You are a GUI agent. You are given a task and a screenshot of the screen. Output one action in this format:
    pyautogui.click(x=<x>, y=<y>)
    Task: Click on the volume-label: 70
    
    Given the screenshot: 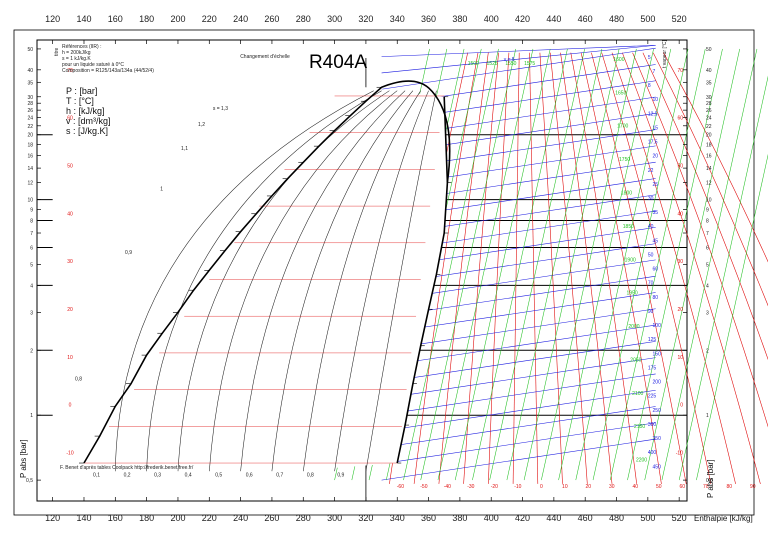 What is the action you would take?
    pyautogui.click(x=651, y=284)
    